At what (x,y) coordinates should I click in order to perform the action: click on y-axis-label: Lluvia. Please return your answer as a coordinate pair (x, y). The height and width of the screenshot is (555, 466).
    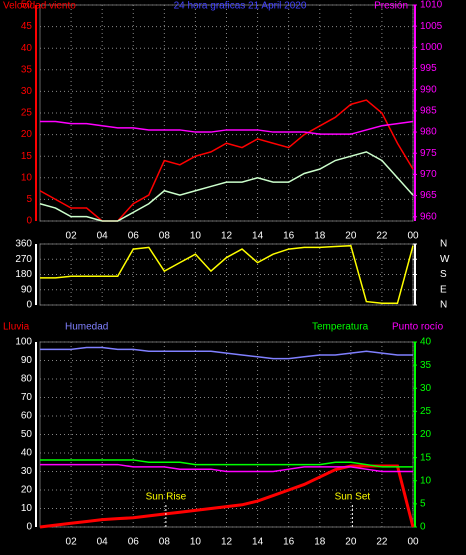
    Looking at the image, I should click on (16, 327).